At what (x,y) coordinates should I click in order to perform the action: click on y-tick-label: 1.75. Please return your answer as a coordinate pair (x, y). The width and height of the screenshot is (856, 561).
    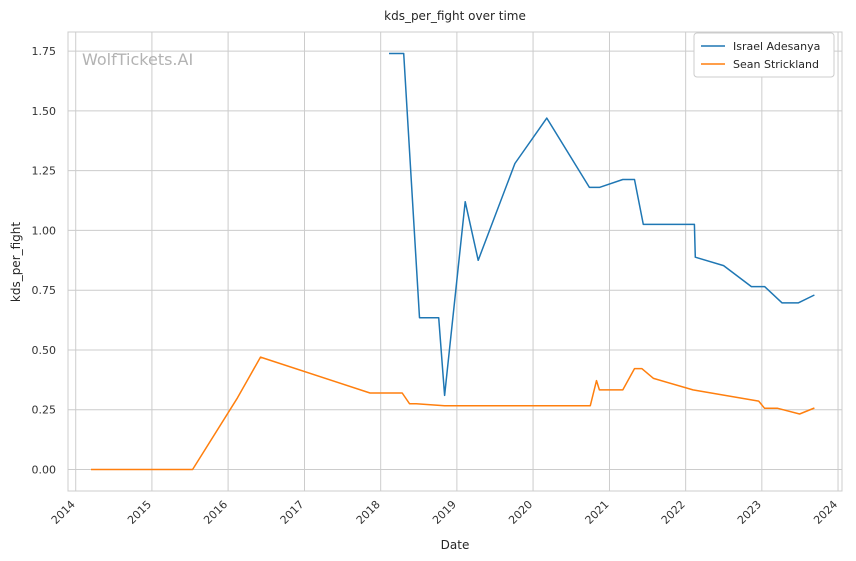
    Looking at the image, I should click on (44, 51).